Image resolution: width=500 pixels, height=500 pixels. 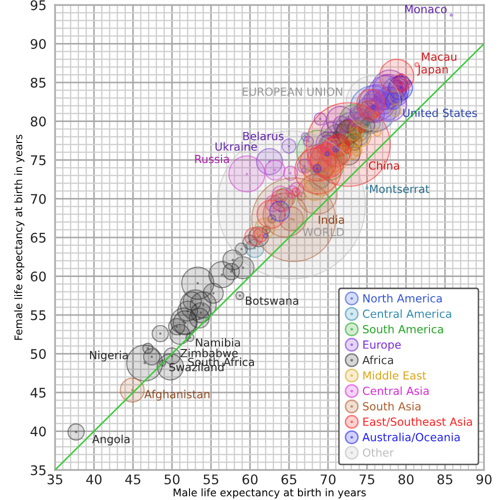 What do you see at coordinates (172, 479) in the screenshot?
I see `x-tick-label: 50` at bounding box center [172, 479].